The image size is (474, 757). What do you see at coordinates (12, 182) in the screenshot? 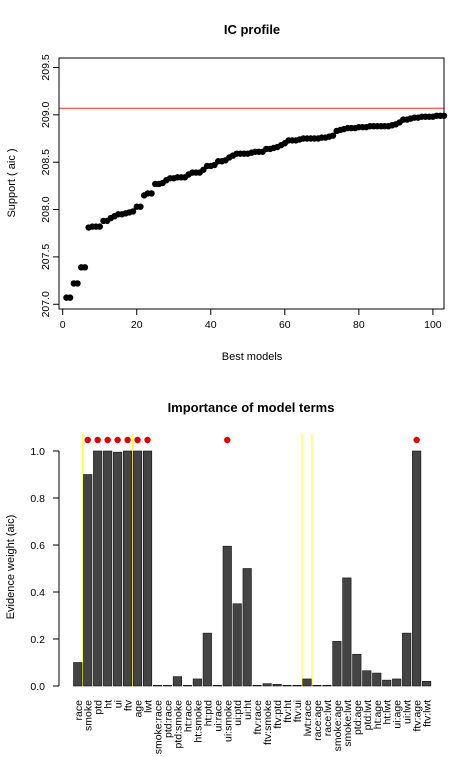
I see `y-axis-label: Support ( aic )` at bounding box center [12, 182].